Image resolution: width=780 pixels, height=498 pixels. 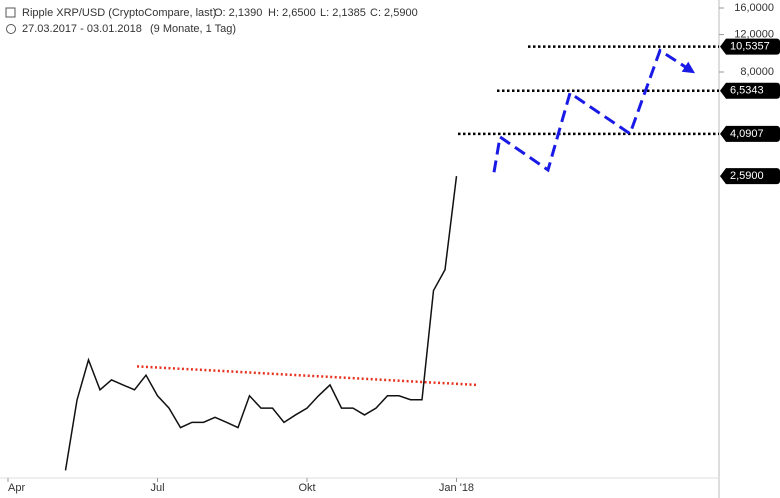 What do you see at coordinates (747, 176) in the screenshot?
I see `last-price-label: 2,5900` at bounding box center [747, 176].